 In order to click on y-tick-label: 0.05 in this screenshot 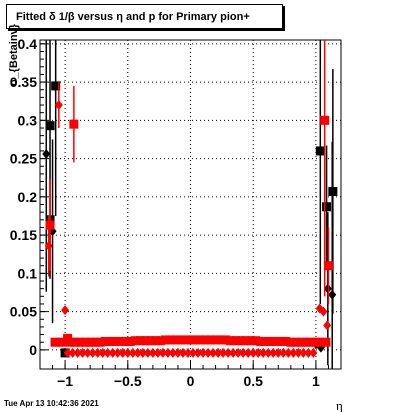, I will do `click(23, 312)`.